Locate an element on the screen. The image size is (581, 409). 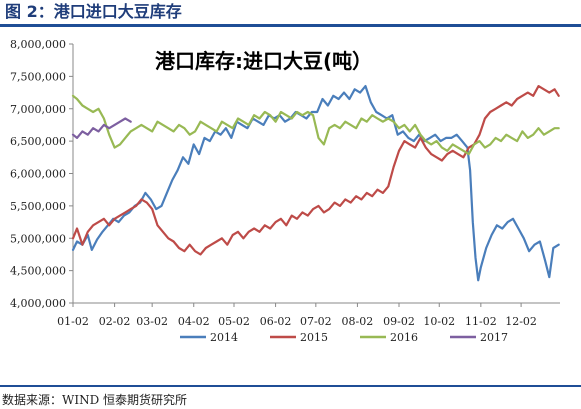
y-tick-label: 5,500,000 is located at coordinates (38, 206).